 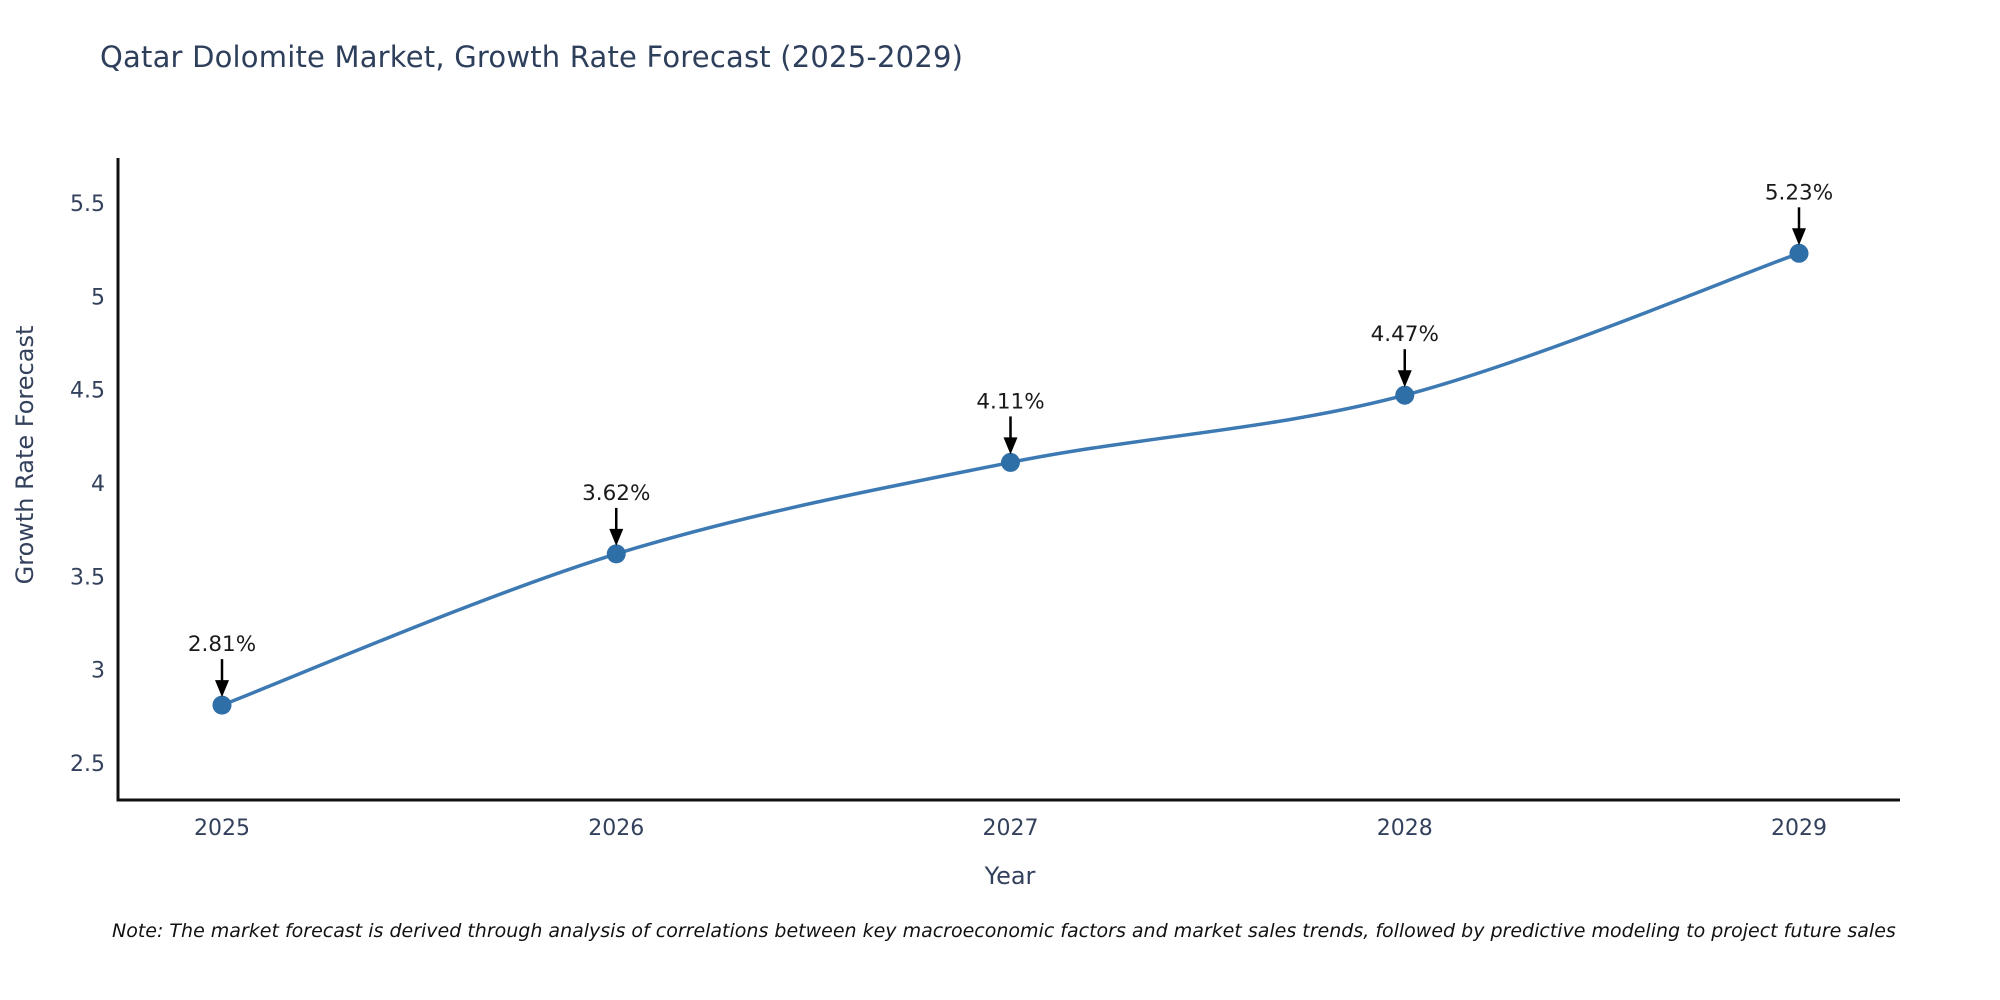 I want to click on x-tick-label: 2025, so click(x=222, y=828).